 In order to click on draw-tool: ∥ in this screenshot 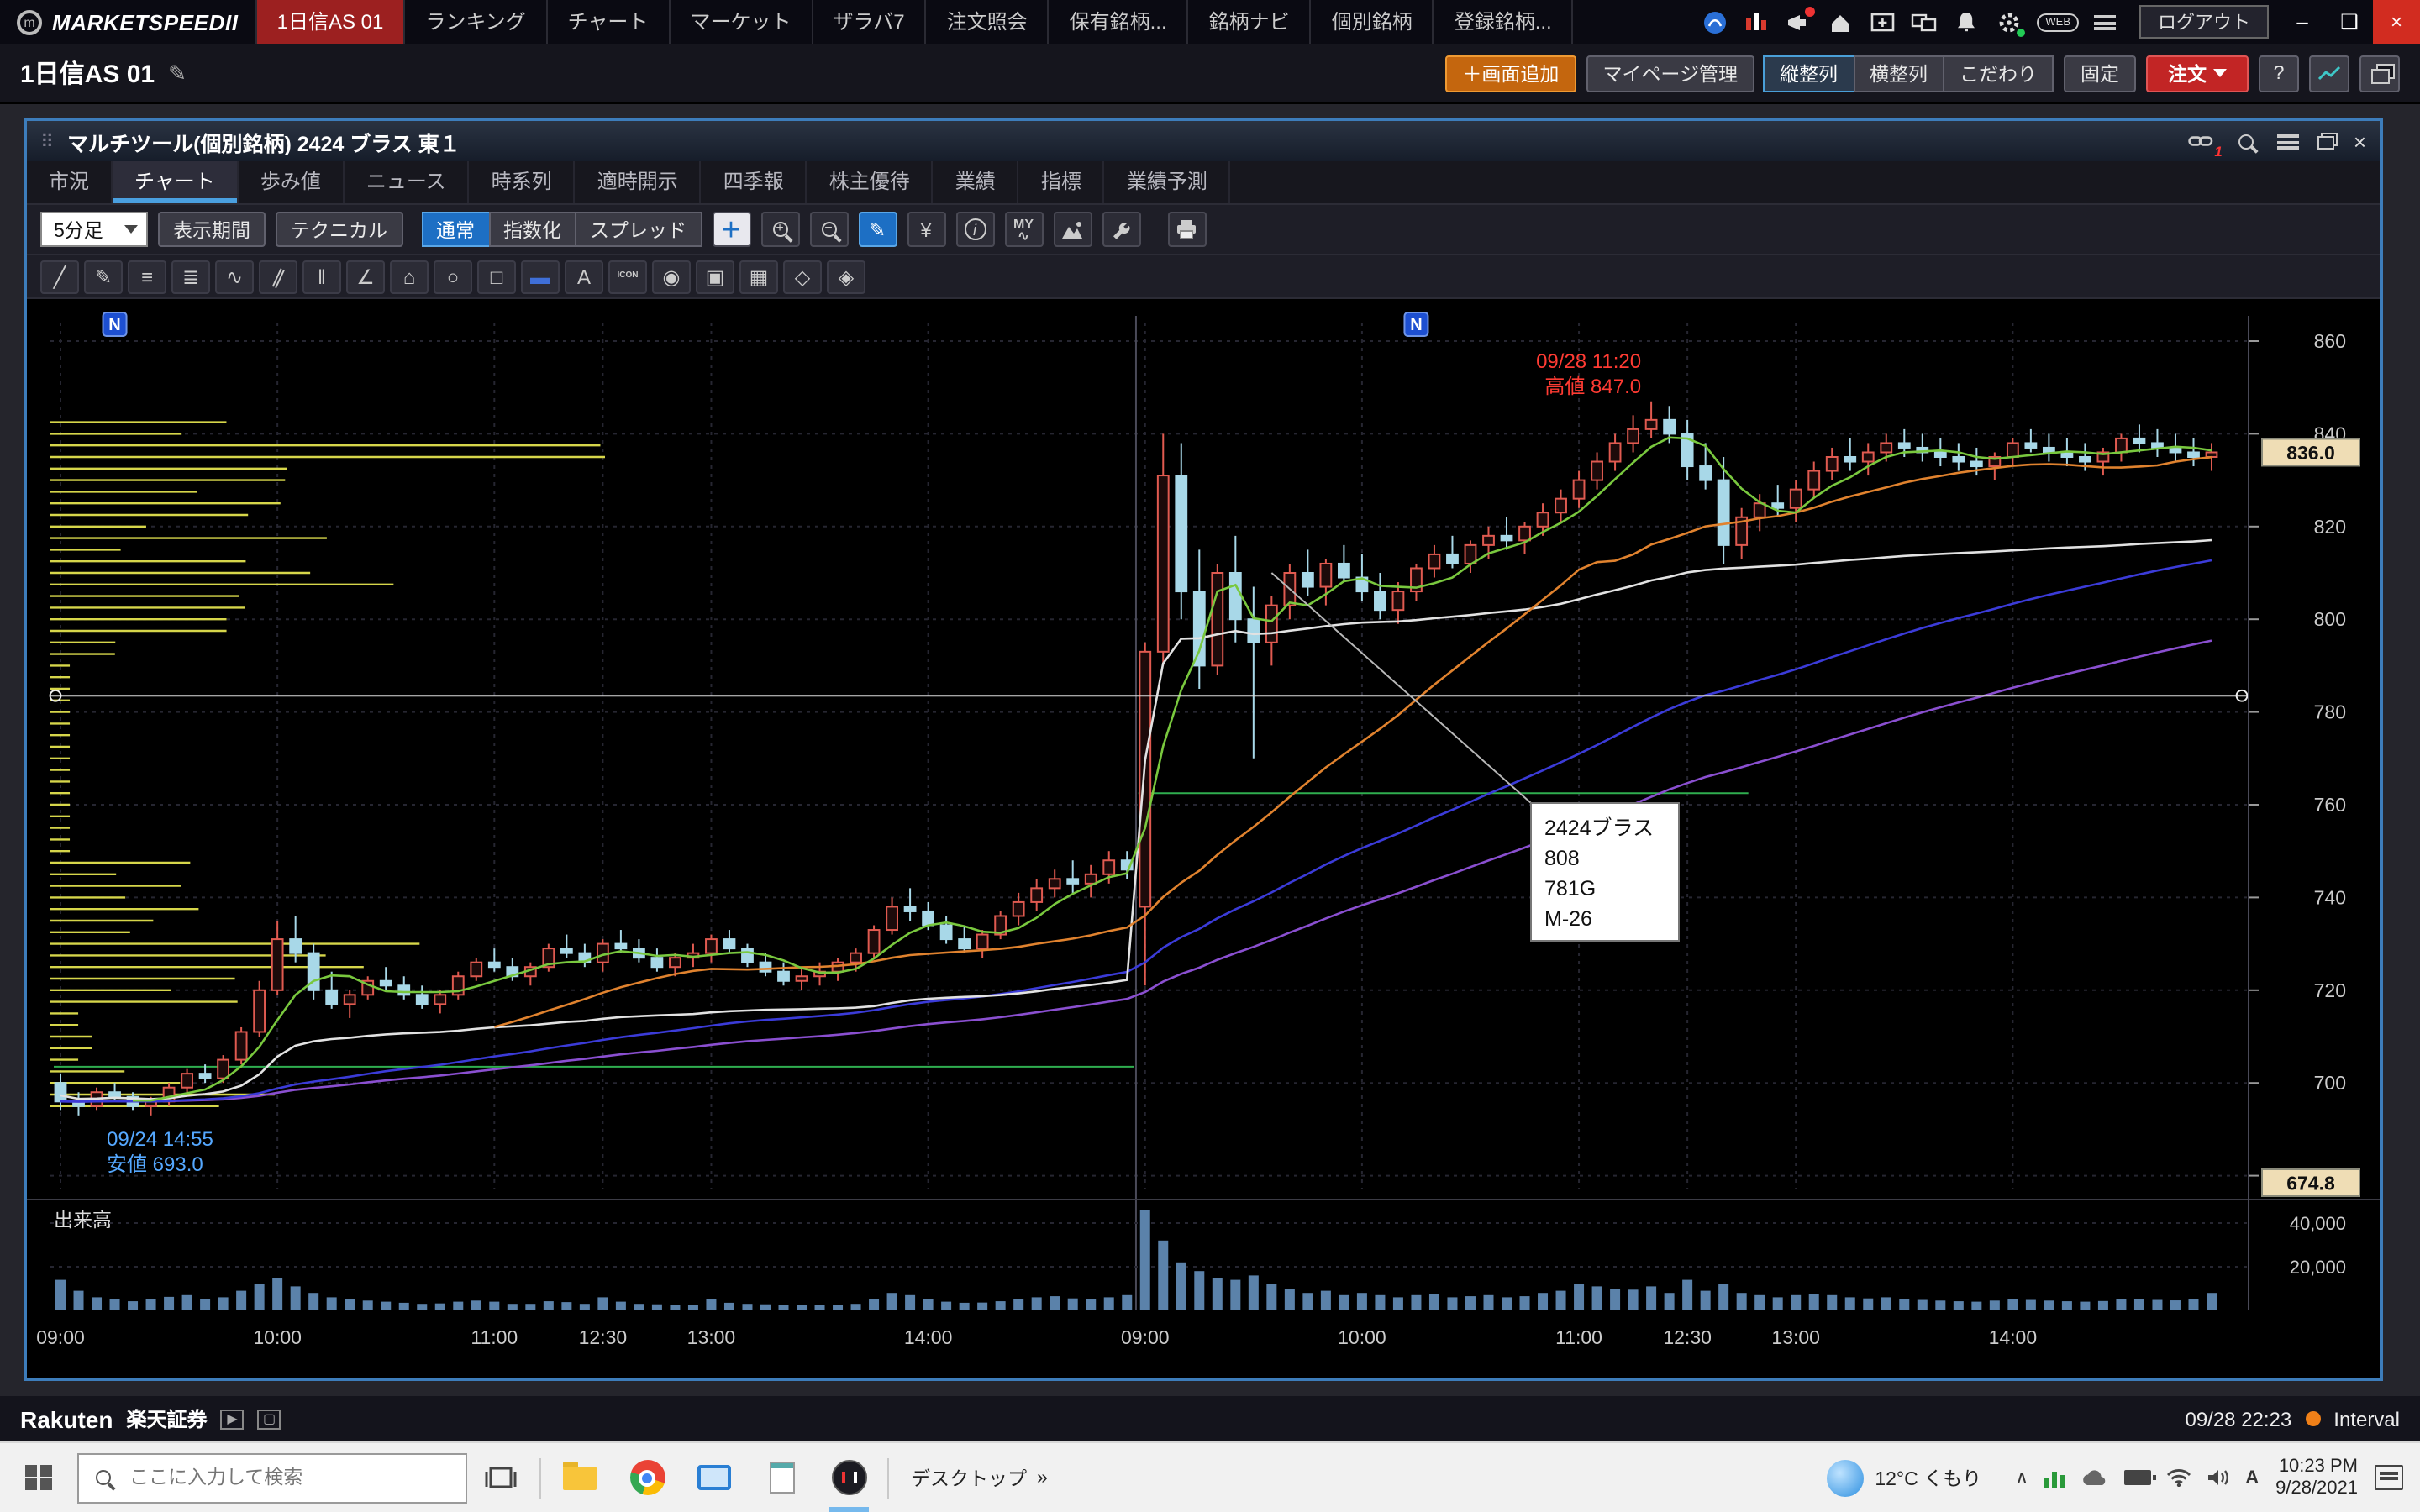, I will do `click(278, 276)`.